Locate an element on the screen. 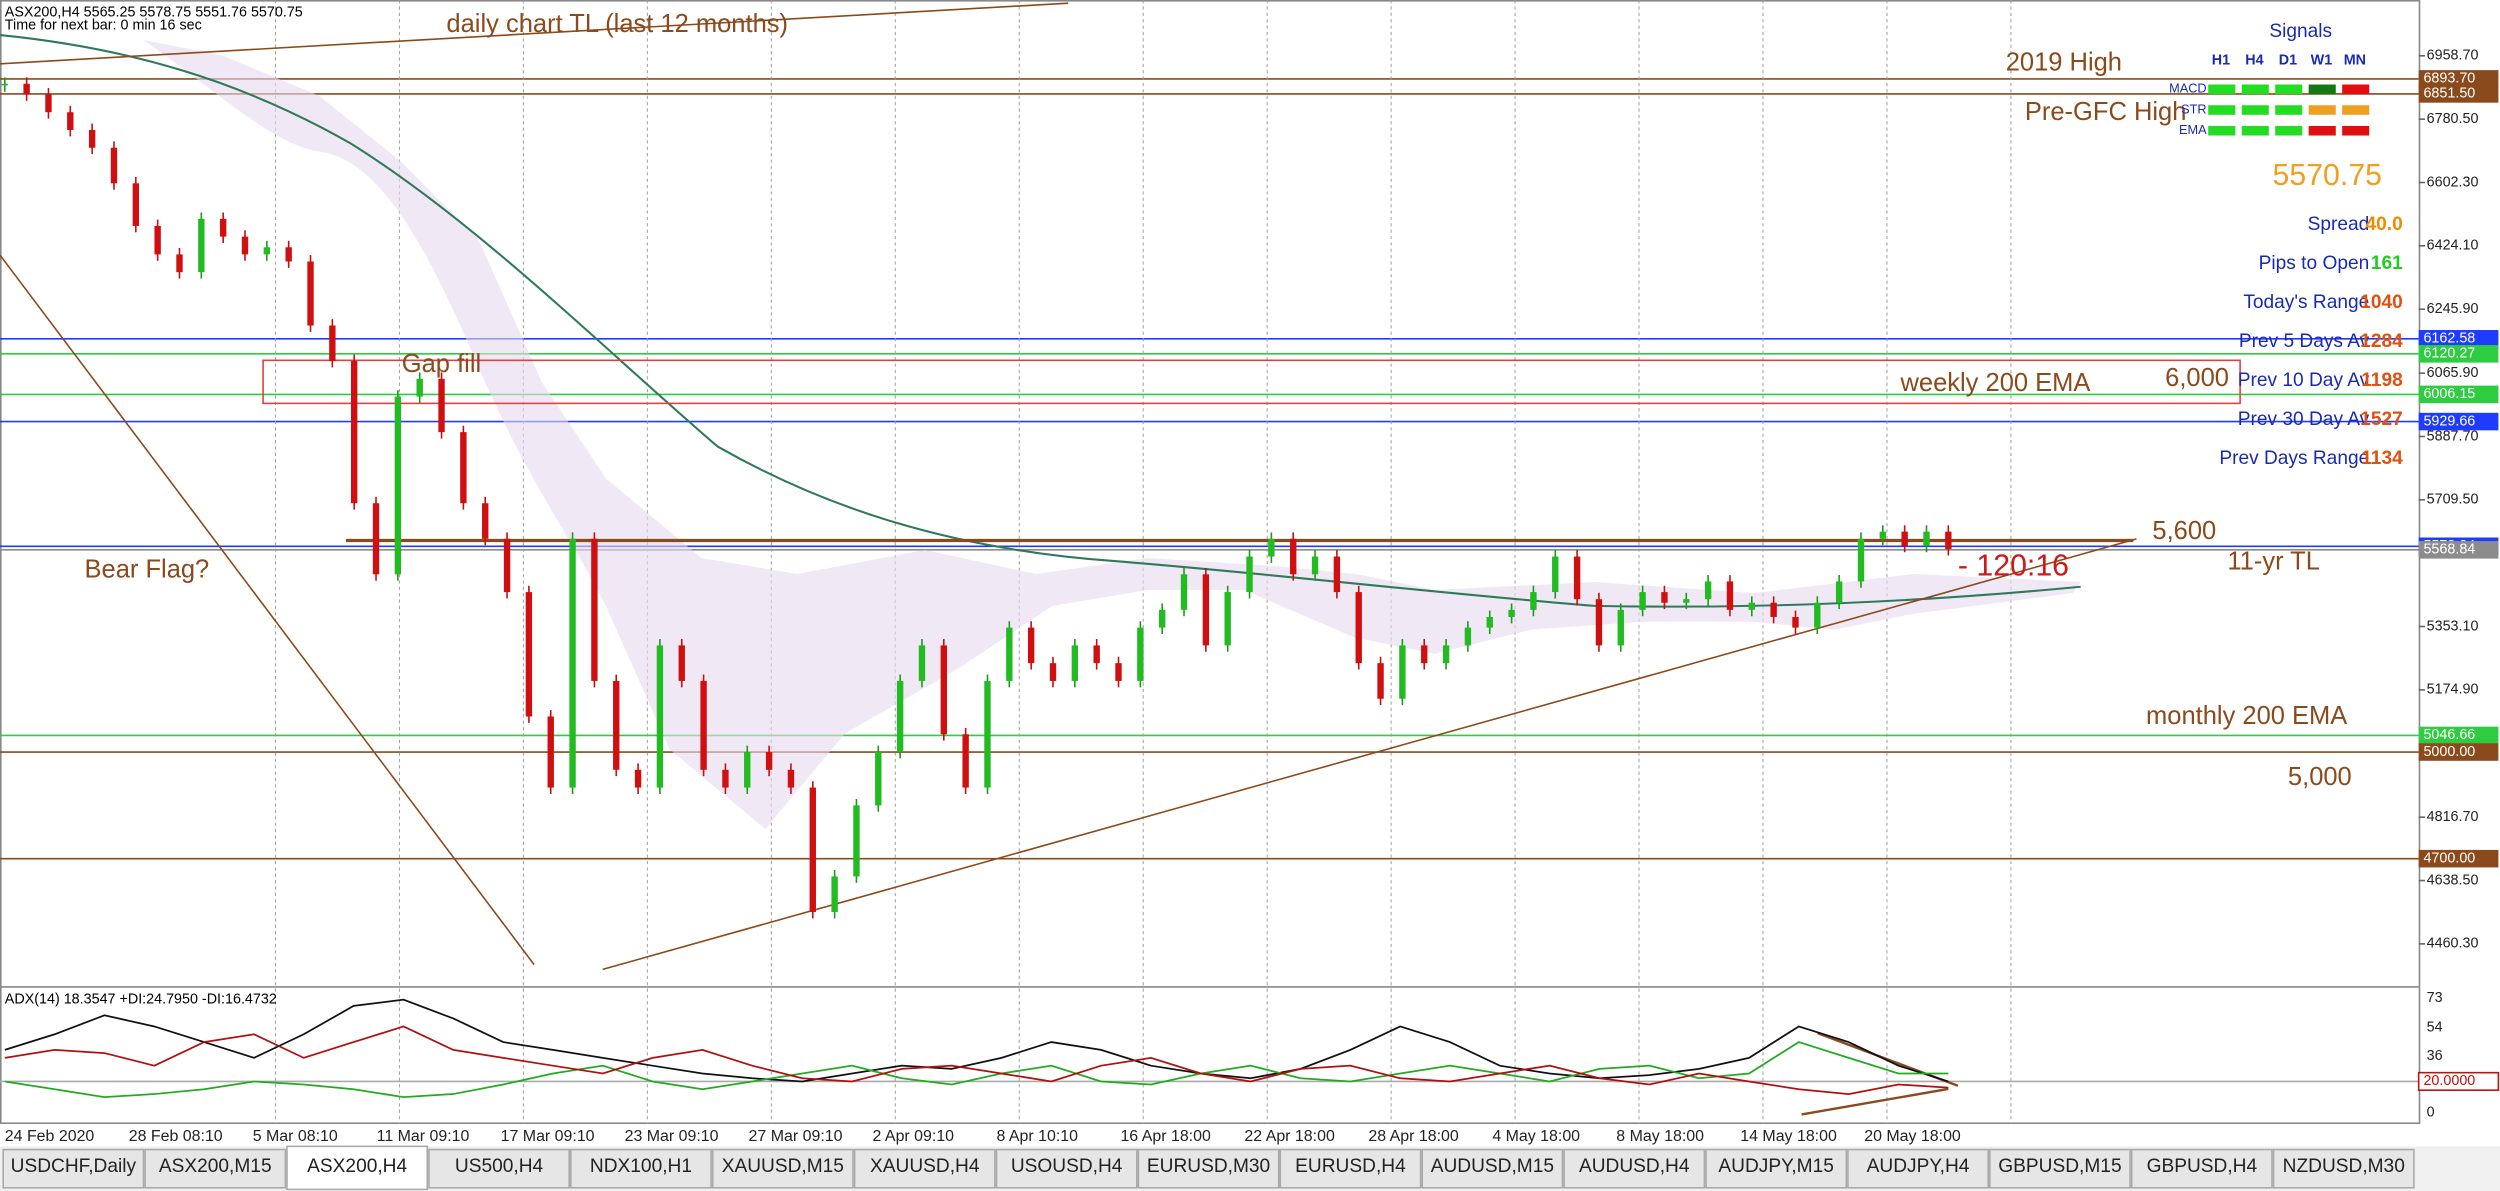  tab-label: USDCHF,Daily is located at coordinates (74, 1166).